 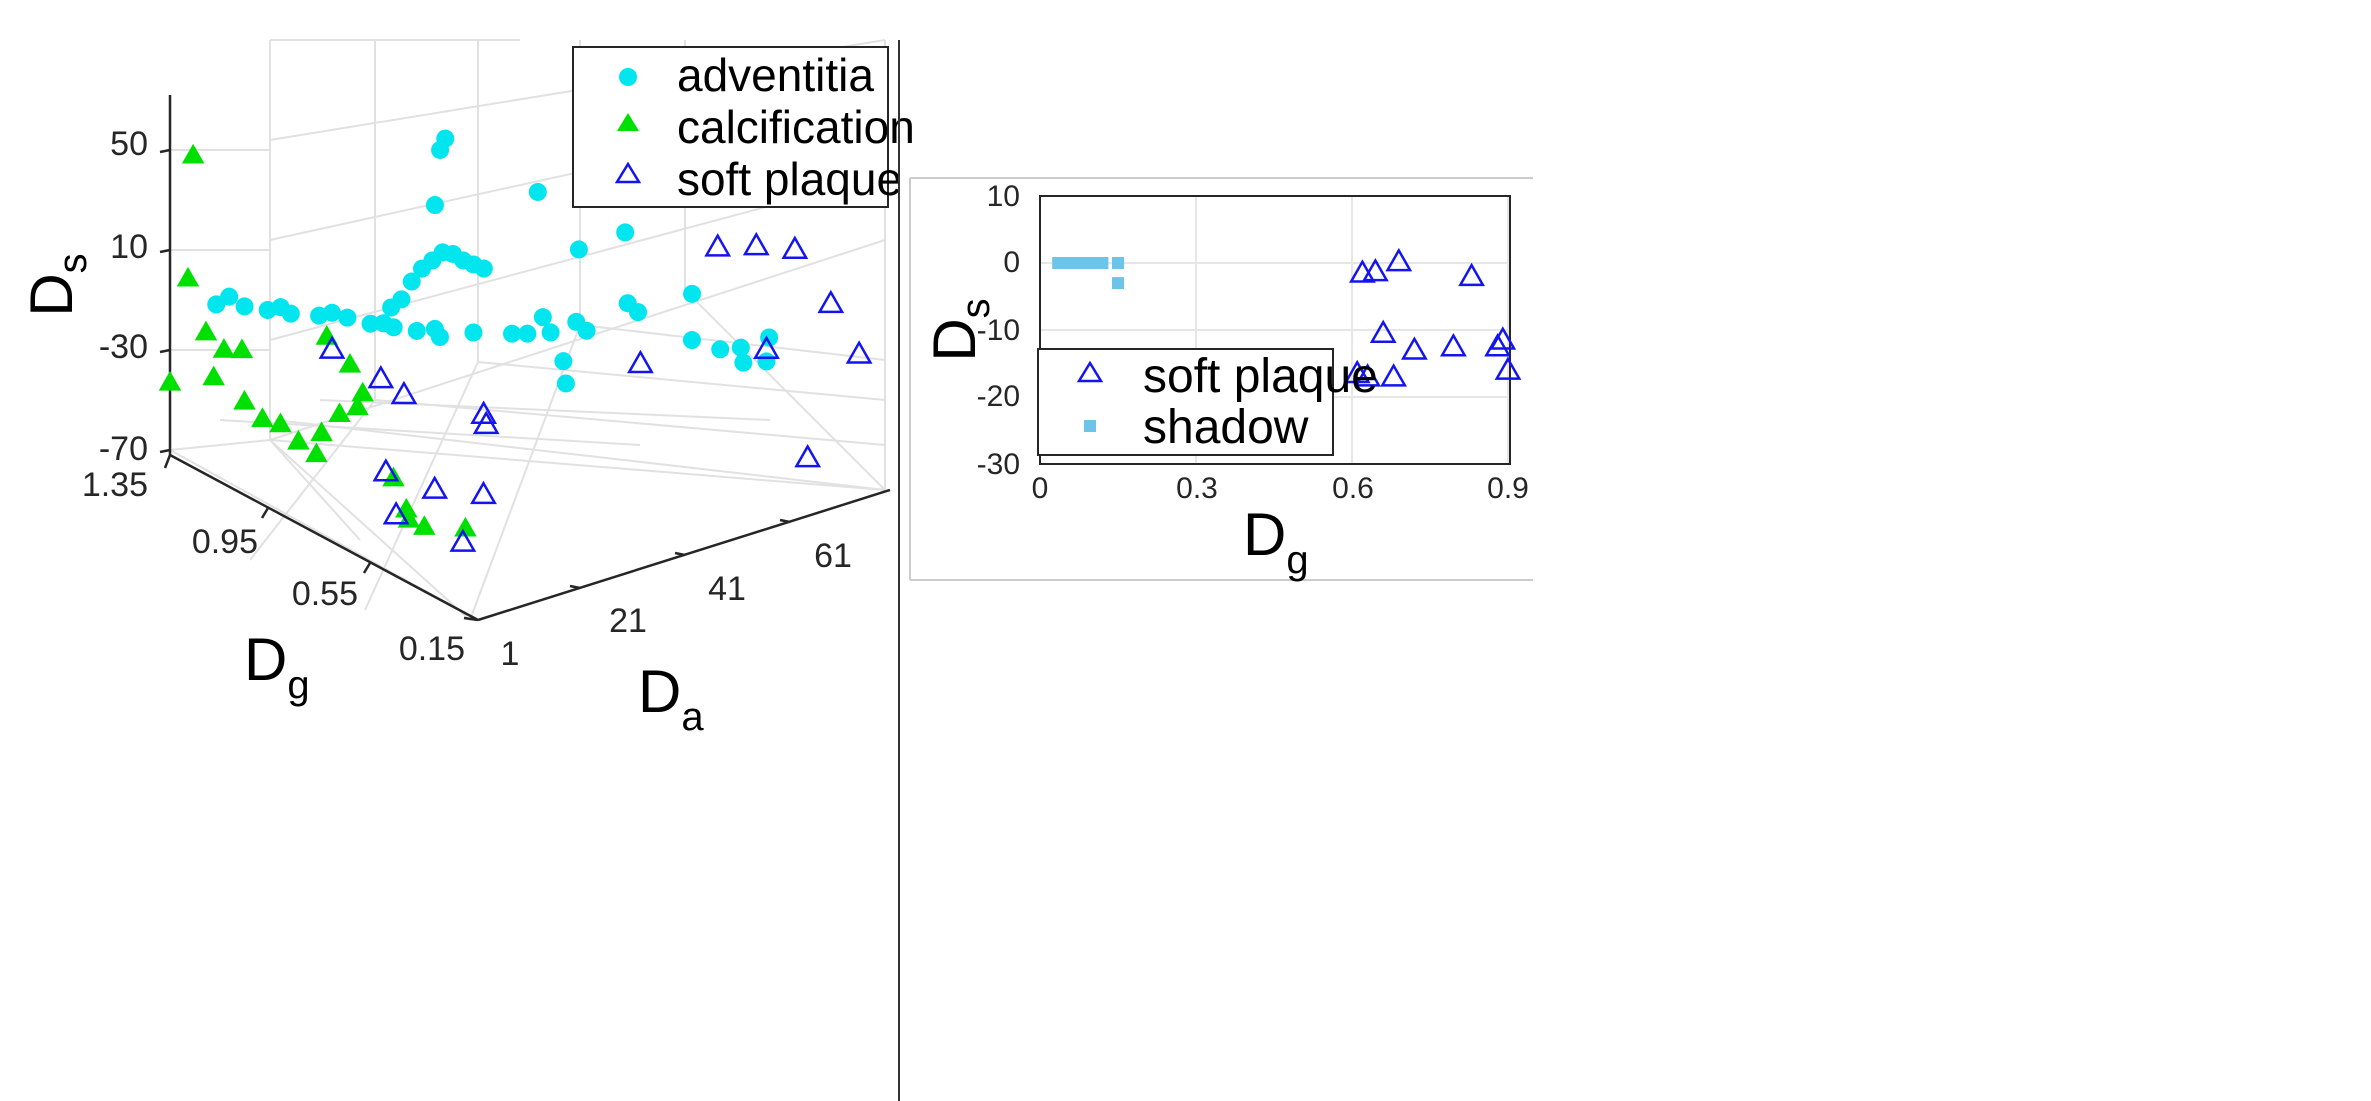 I want to click on z-tick-label: 50, so click(x=129, y=144).